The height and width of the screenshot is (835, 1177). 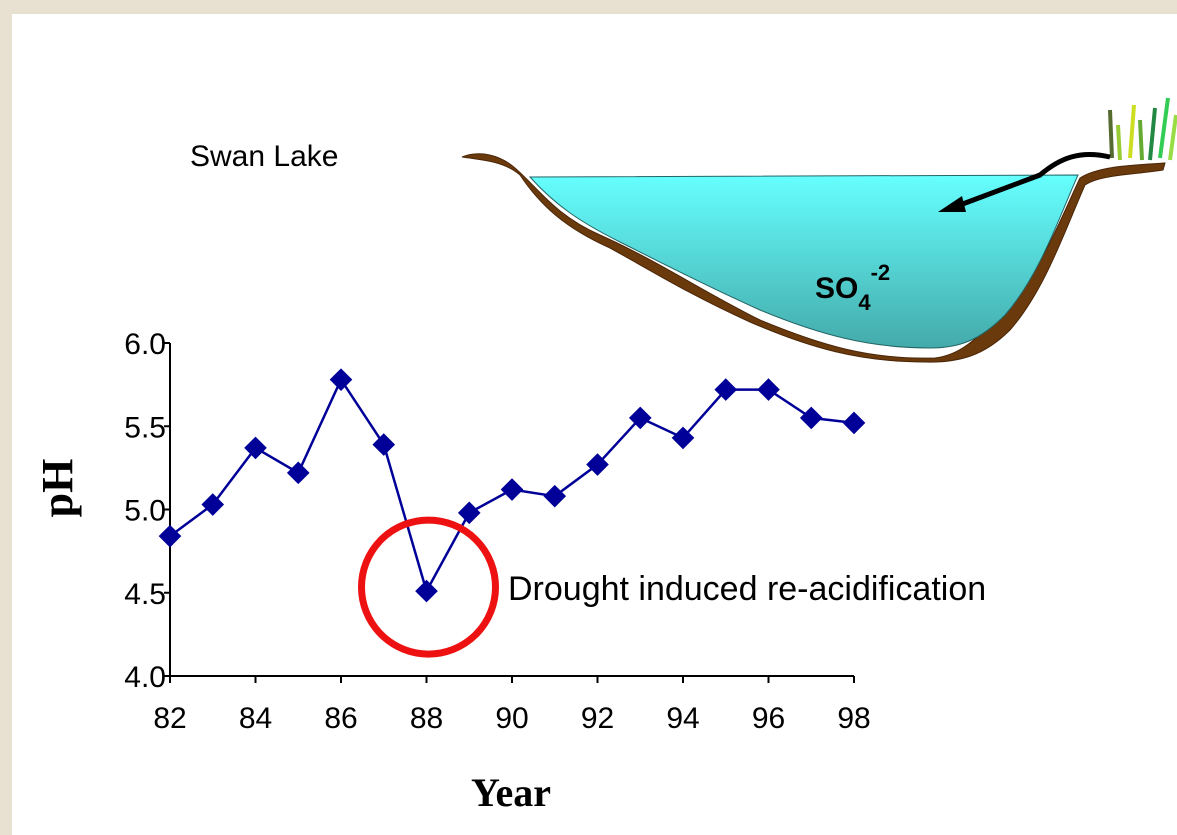 I want to click on arrow-head, so click(x=952, y=204).